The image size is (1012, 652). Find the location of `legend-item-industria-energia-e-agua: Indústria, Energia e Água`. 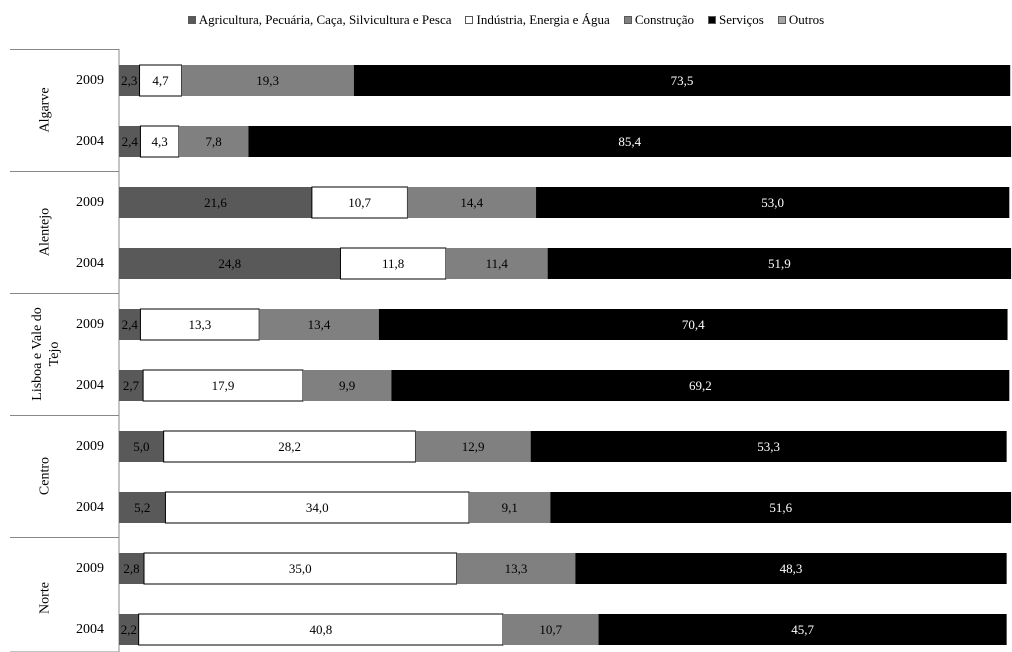

legend-item-industria-energia-e-agua: Indústria, Energia e Água is located at coordinates (537, 20).